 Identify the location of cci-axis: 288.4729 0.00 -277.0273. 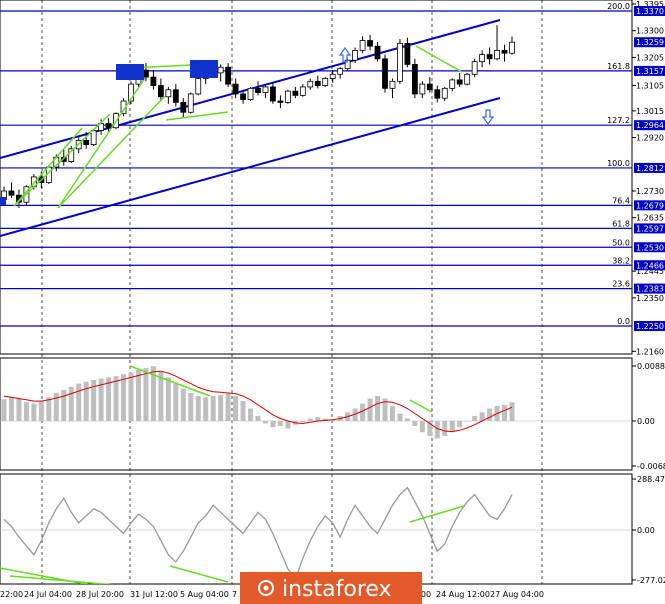
(648, 530).